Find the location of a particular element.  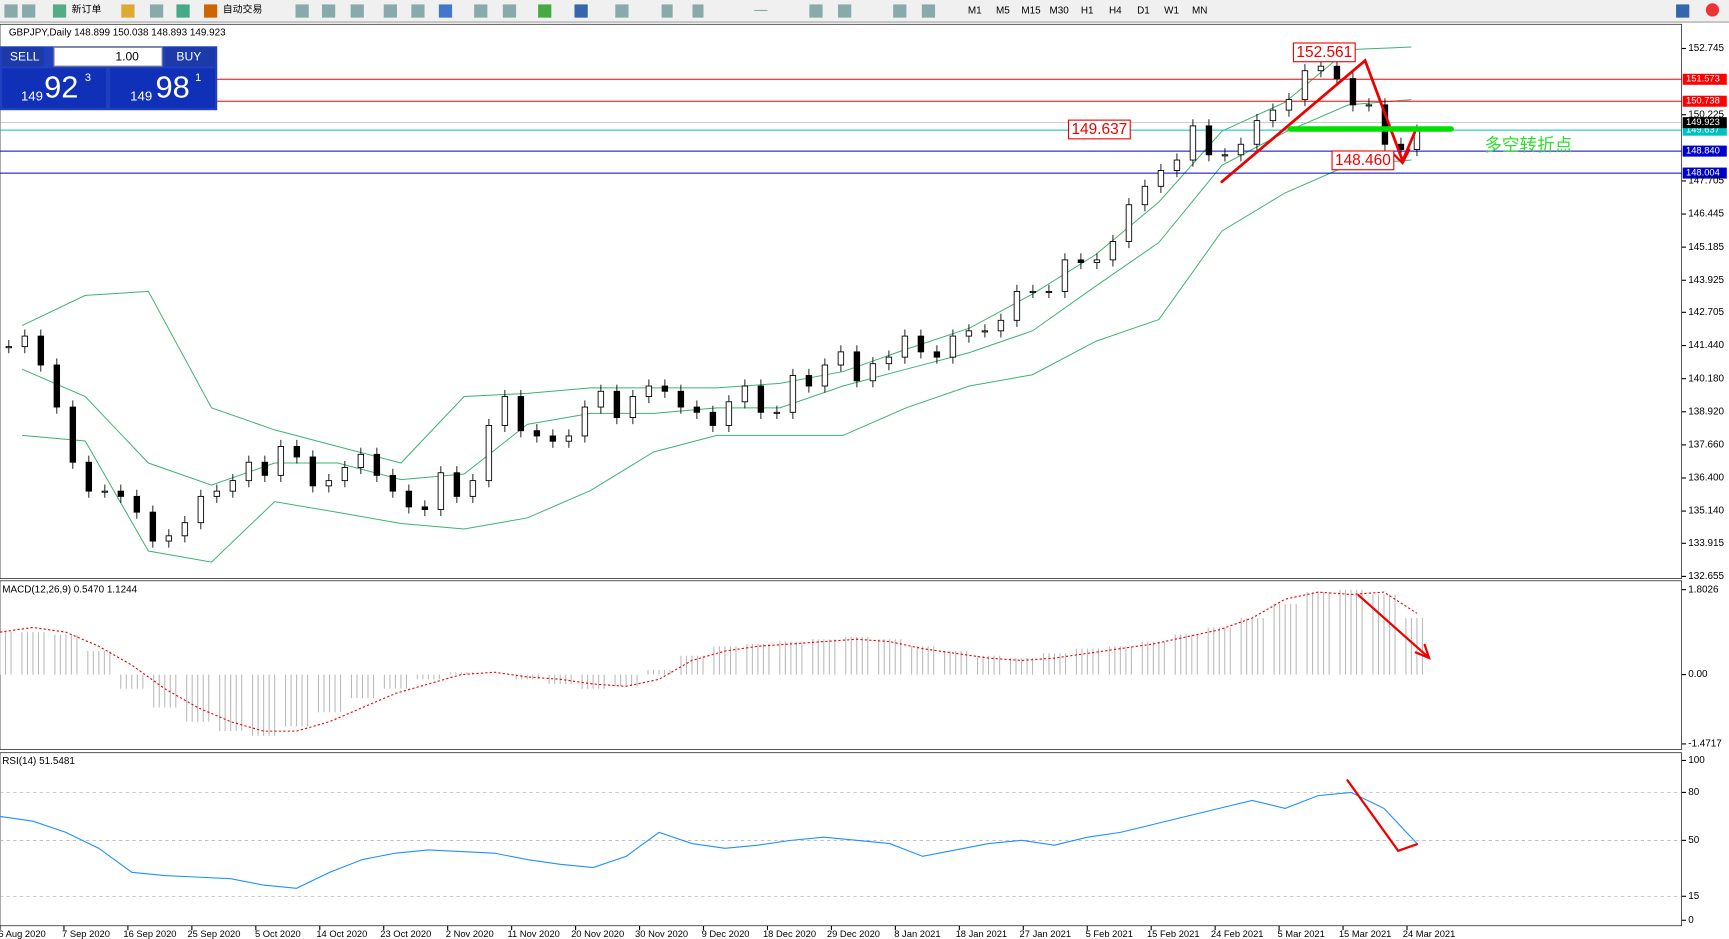

buy-button is located at coordinates (190, 57).